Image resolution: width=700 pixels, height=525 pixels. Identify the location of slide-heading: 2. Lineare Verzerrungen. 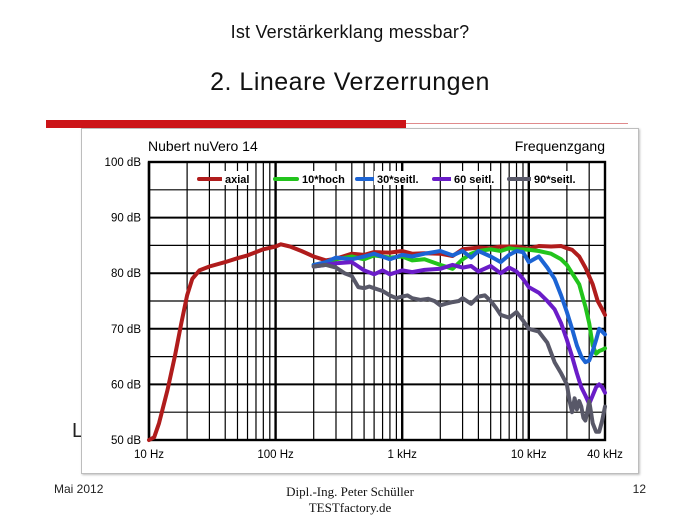
(350, 82).